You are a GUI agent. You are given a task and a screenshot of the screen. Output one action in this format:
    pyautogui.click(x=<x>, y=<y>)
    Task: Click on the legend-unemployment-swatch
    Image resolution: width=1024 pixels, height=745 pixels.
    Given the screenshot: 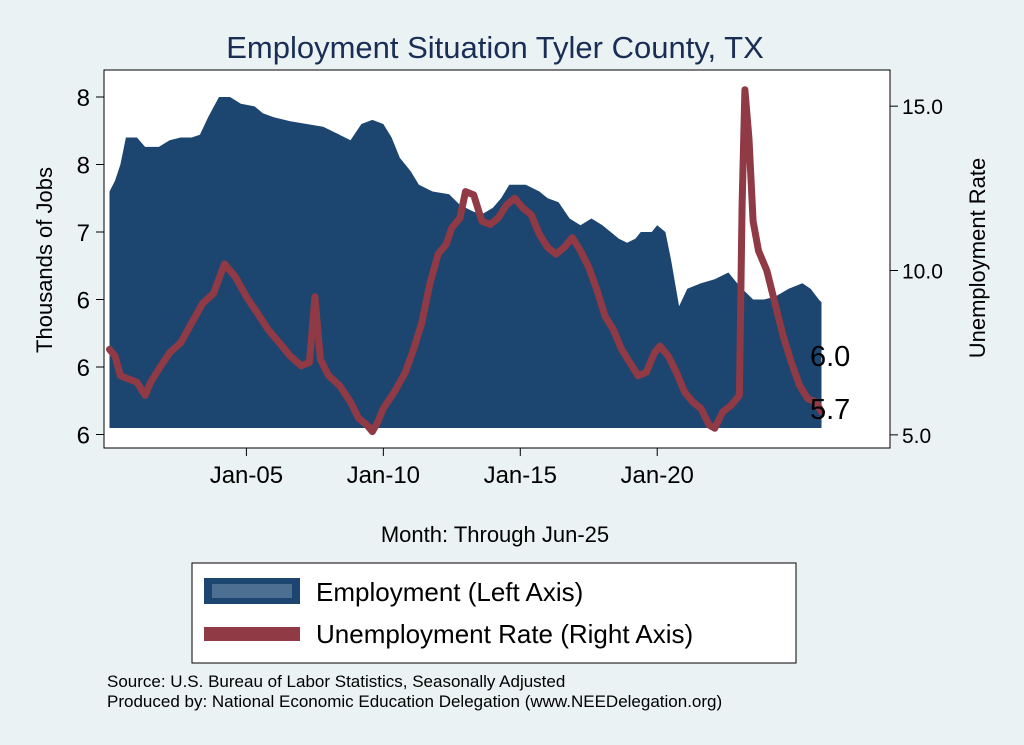 What is the action you would take?
    pyautogui.click(x=252, y=634)
    